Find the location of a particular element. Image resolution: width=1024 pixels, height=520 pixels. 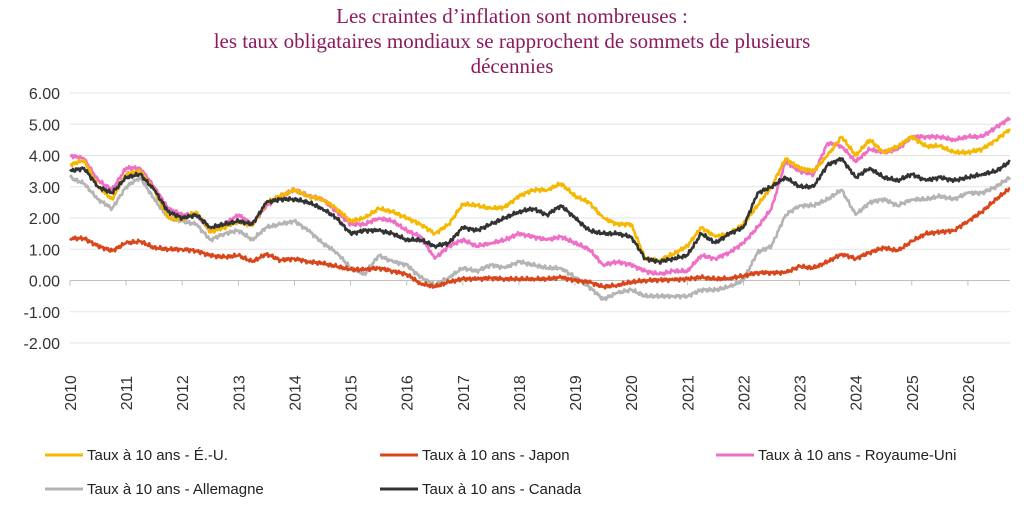

chart-title-line-3: décennies is located at coordinates (512, 66).